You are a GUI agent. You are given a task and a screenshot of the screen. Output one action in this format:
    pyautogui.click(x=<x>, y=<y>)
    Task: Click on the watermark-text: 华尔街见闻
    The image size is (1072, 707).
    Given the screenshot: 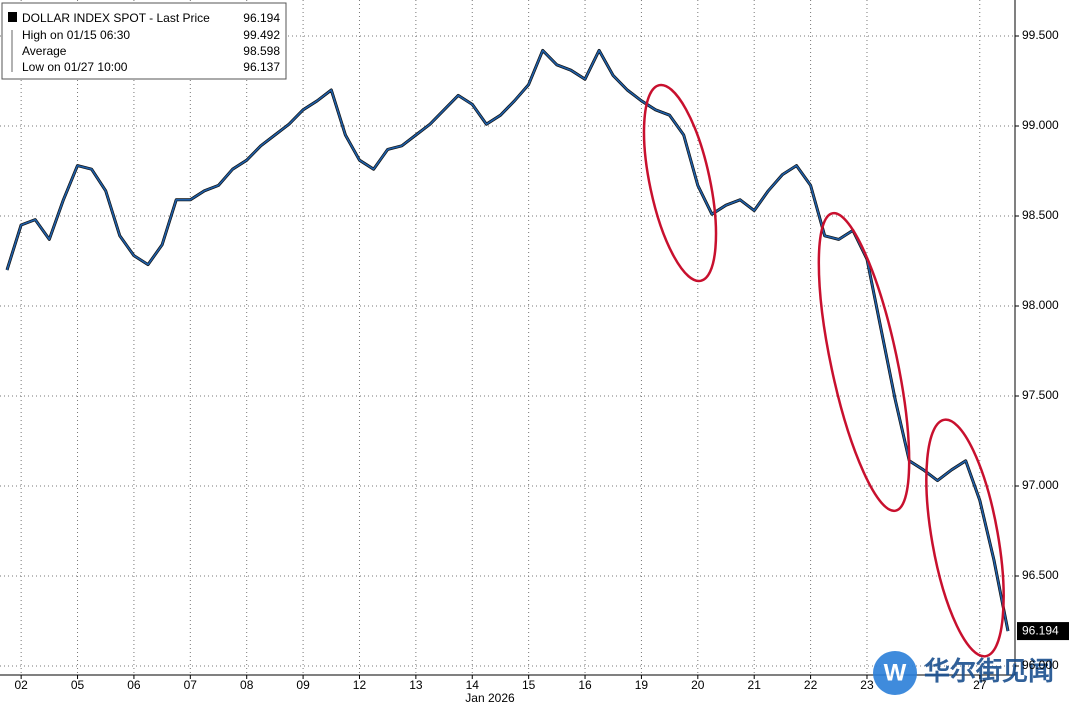 What is the action you would take?
    pyautogui.click(x=989, y=671)
    